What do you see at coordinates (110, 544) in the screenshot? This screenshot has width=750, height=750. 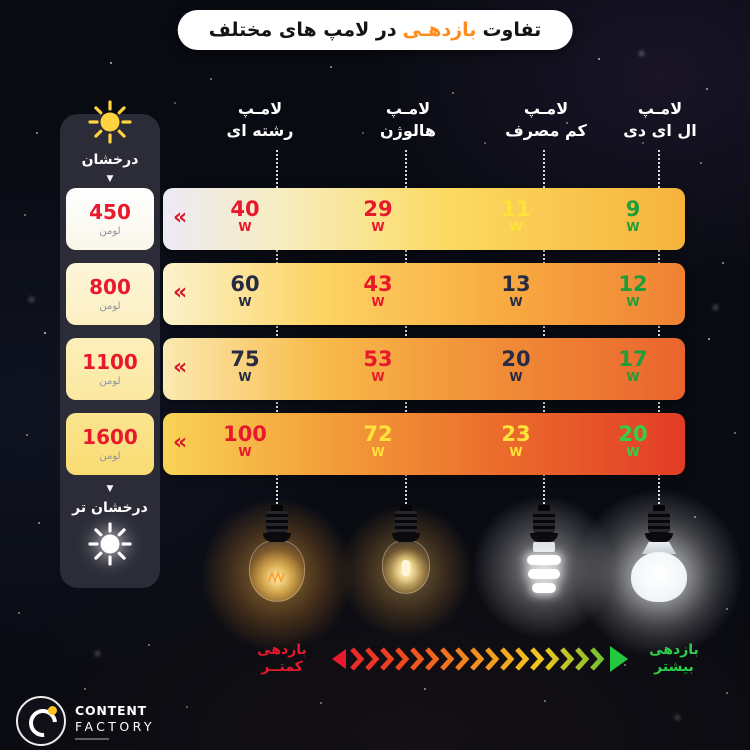 I see `sun-bright-icon` at bounding box center [110, 544].